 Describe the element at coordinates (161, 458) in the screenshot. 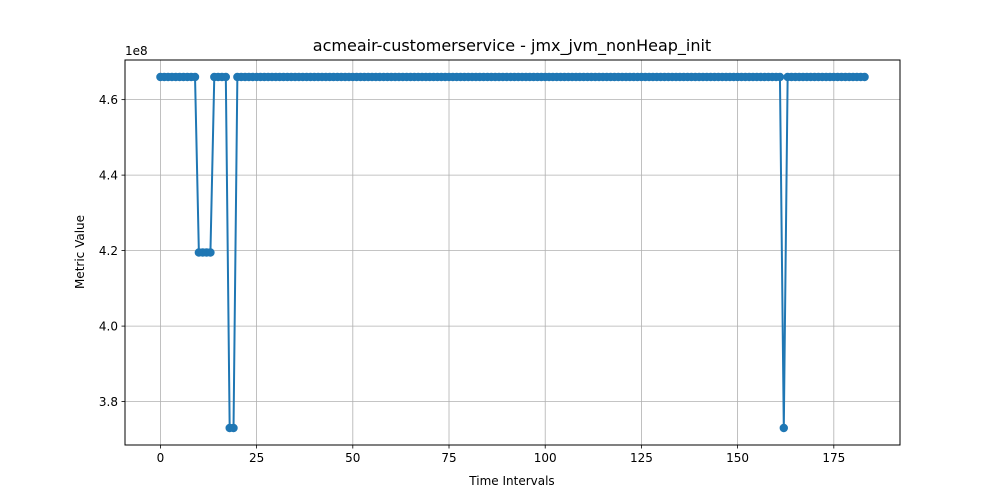

I see `x-tick-label: 0` at that location.